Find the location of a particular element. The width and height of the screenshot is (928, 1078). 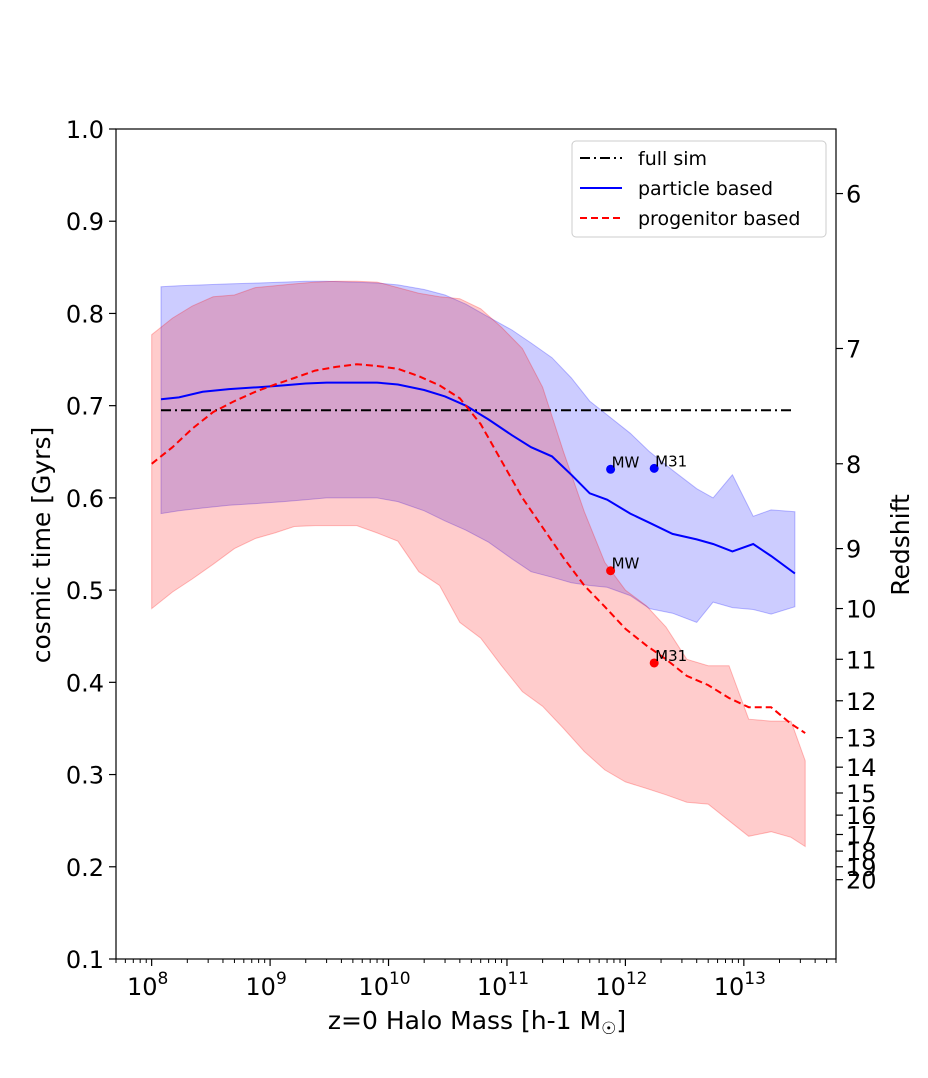

y2-tick-label: 7 is located at coordinates (853, 349).